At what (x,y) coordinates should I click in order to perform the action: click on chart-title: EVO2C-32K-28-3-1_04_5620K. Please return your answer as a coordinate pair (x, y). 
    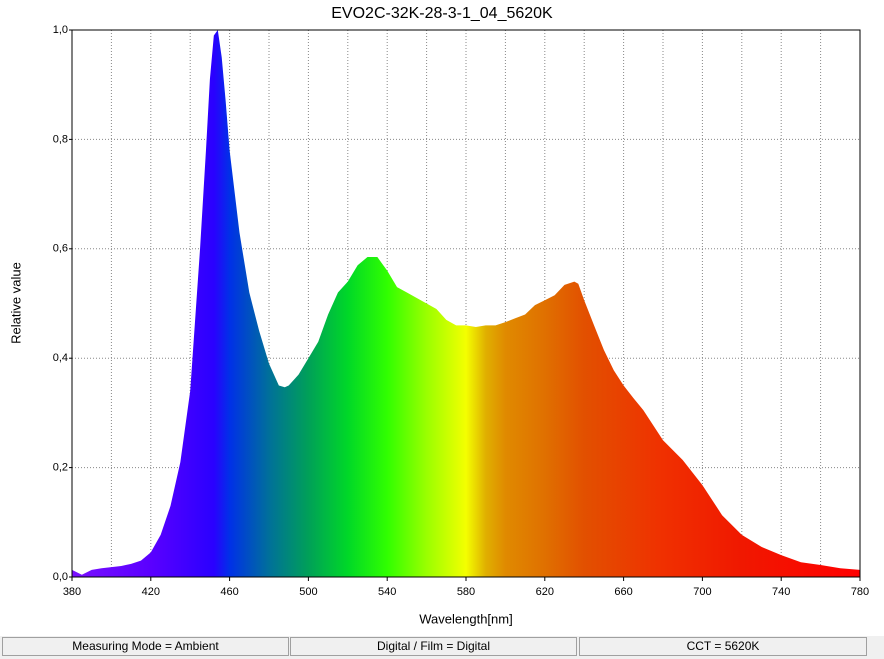
    Looking at the image, I should click on (442, 13).